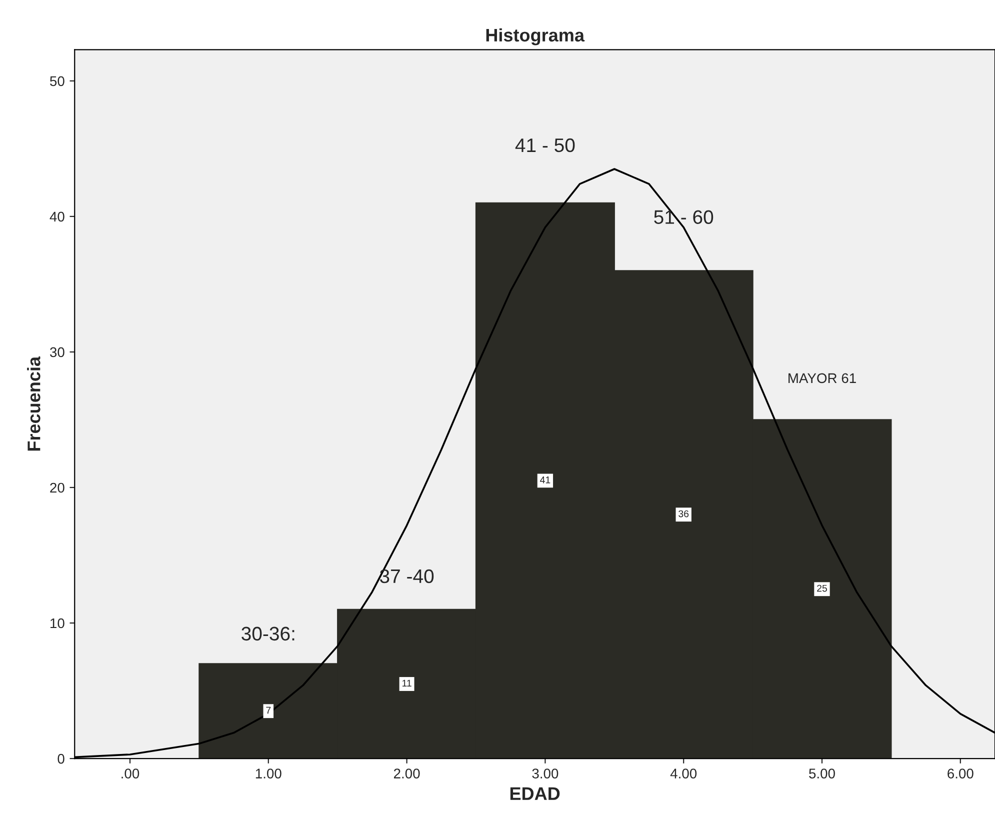 Image resolution: width=995 pixels, height=829 pixels. What do you see at coordinates (683, 773) in the screenshot?
I see `x-tick-label: 4.00` at bounding box center [683, 773].